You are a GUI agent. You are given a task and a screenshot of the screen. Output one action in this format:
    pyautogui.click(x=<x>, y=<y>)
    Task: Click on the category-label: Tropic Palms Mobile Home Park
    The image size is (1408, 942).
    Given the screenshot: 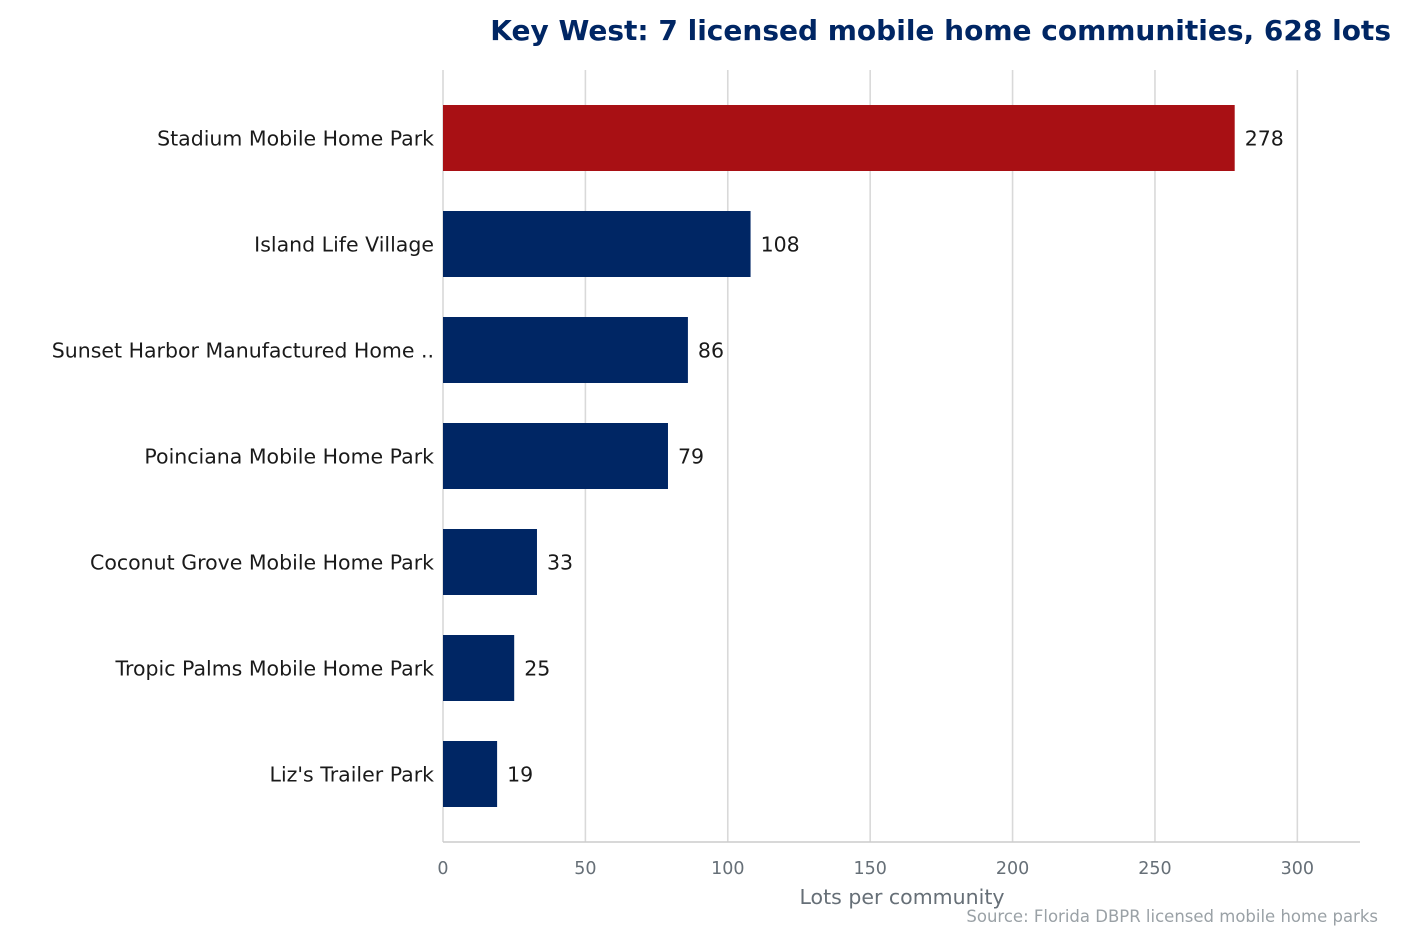 What is the action you would take?
    pyautogui.click(x=274, y=669)
    